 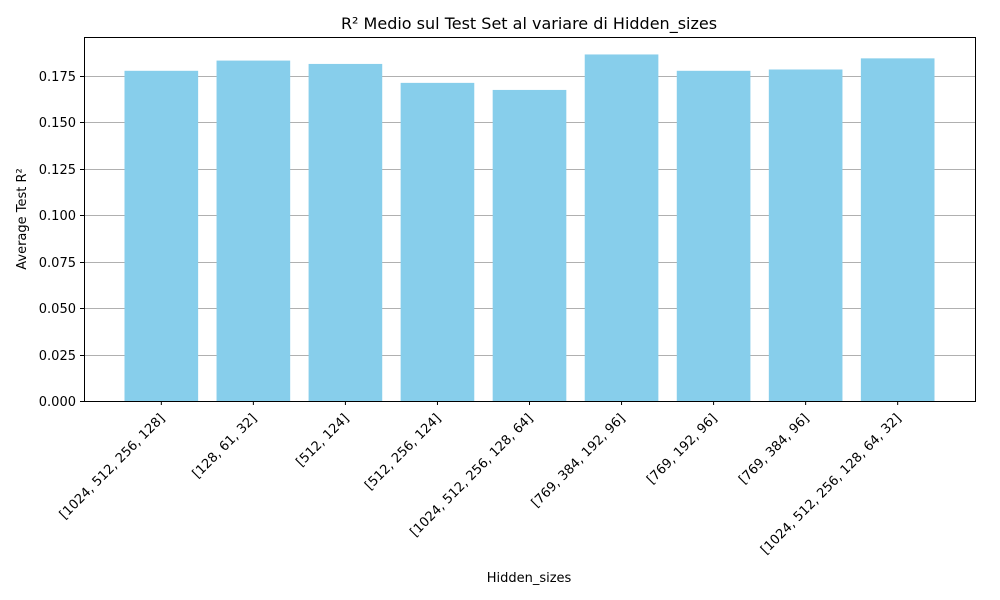 What do you see at coordinates (579, 461) in the screenshot?
I see `x-tick-label: [769, 384, 192, 96]` at bounding box center [579, 461].